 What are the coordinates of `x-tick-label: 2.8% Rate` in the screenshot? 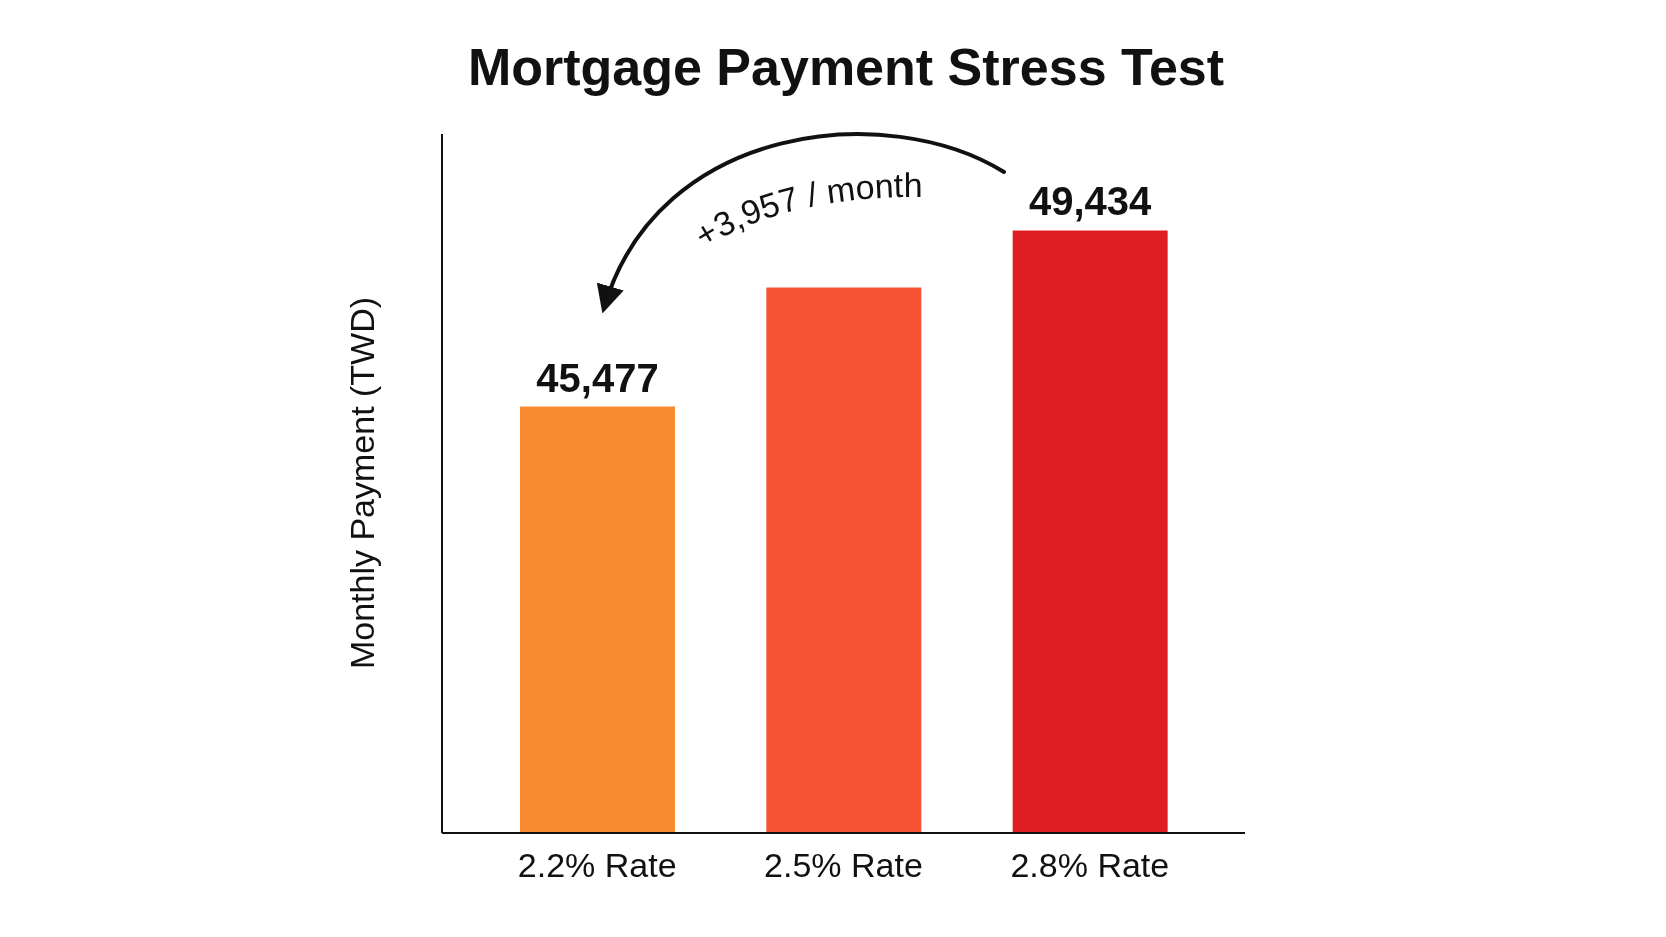 It's located at (1090, 865).